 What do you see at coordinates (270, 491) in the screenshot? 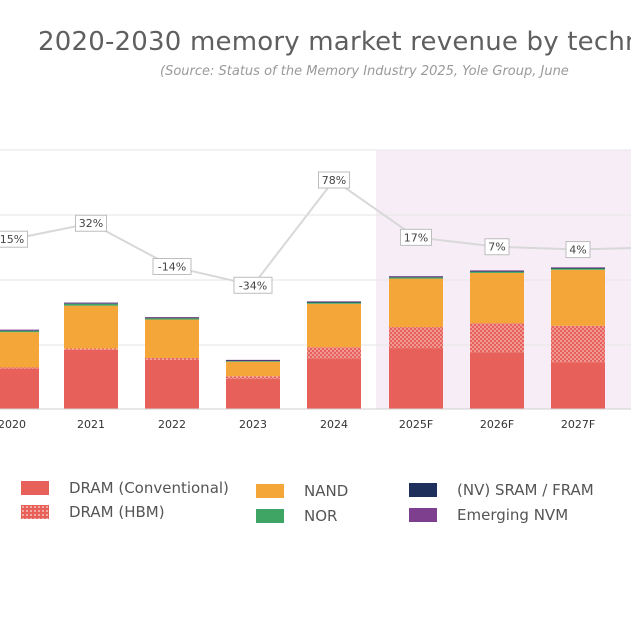
I see `legend-swatch-nand` at bounding box center [270, 491].